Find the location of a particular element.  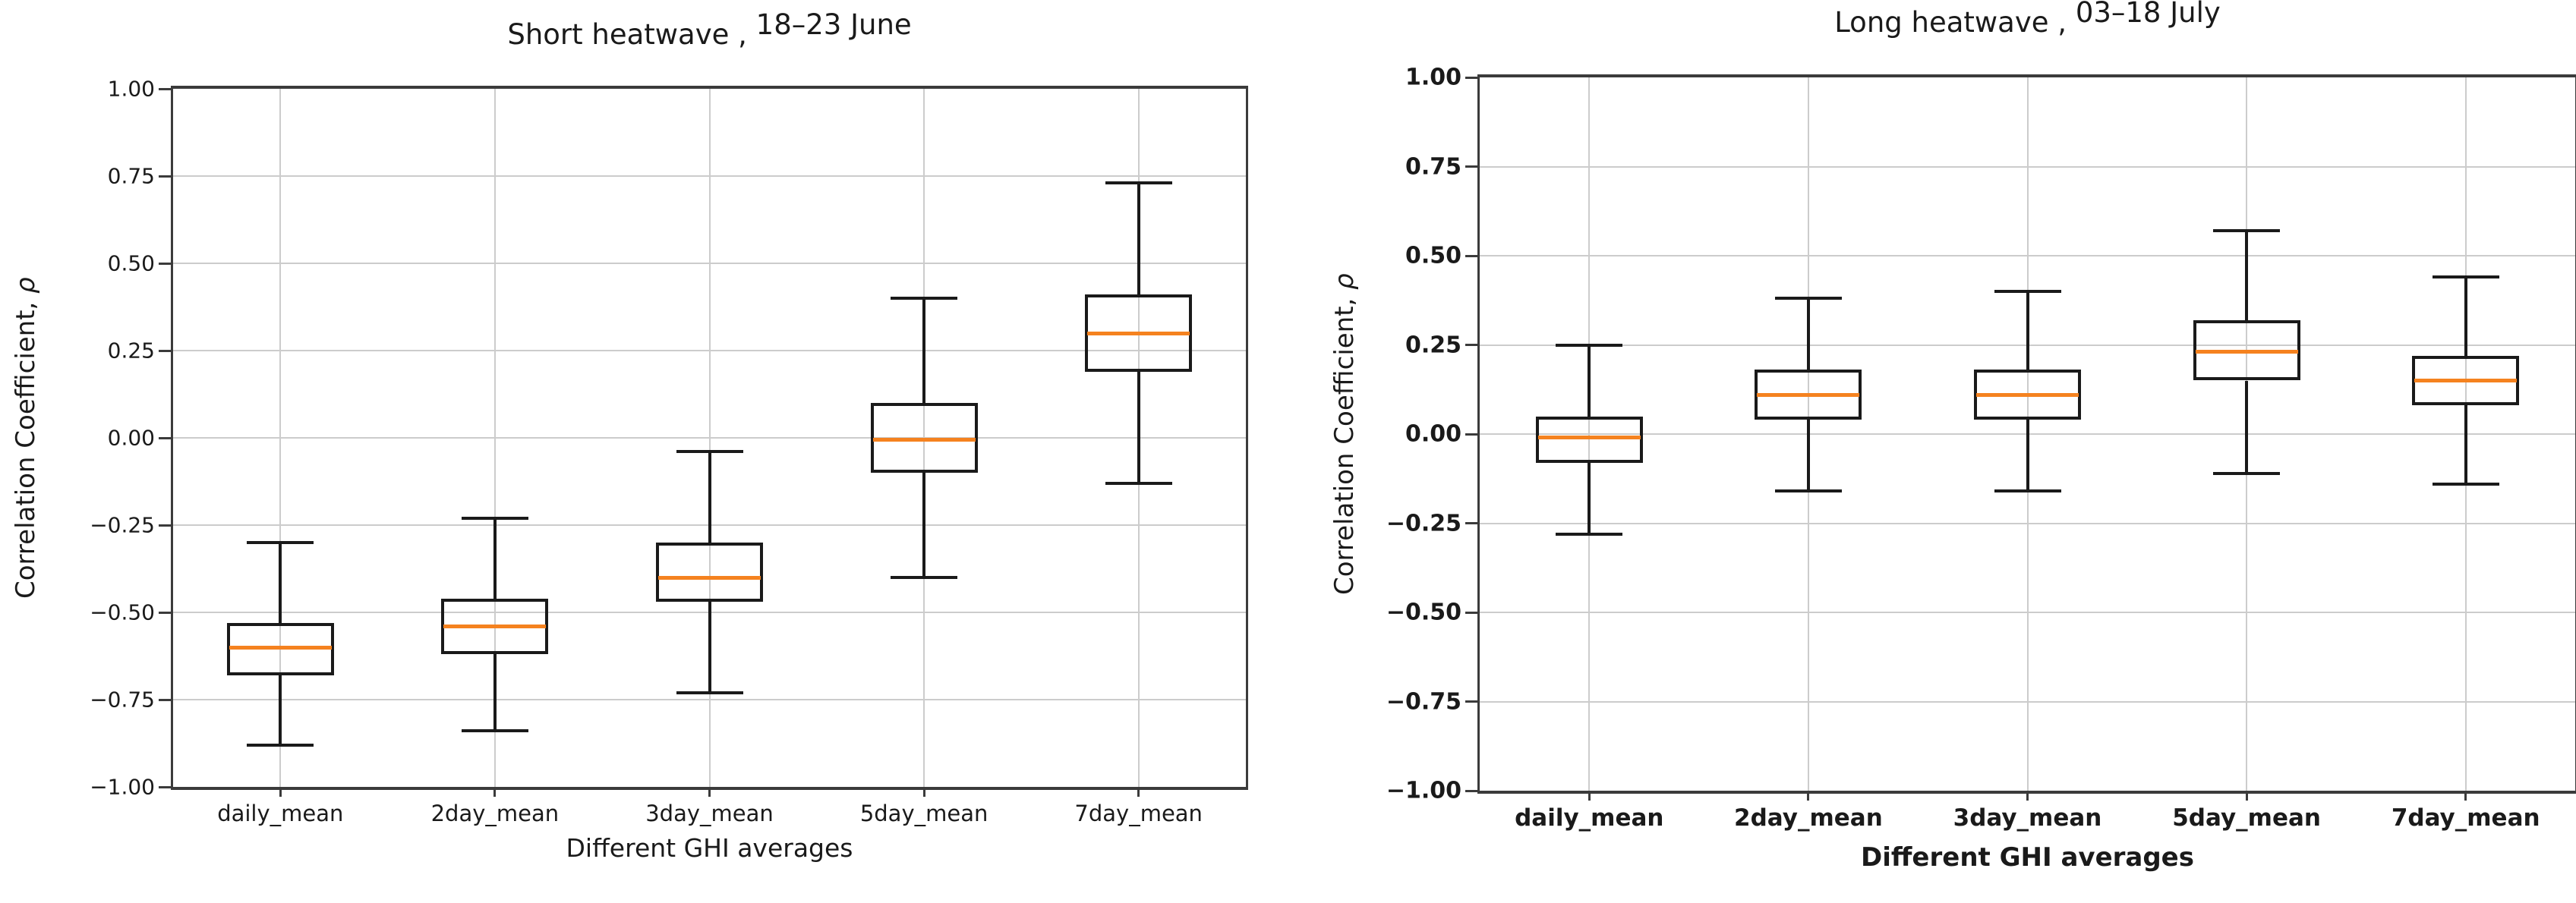

box-7day_mean is located at coordinates (2466, 380).